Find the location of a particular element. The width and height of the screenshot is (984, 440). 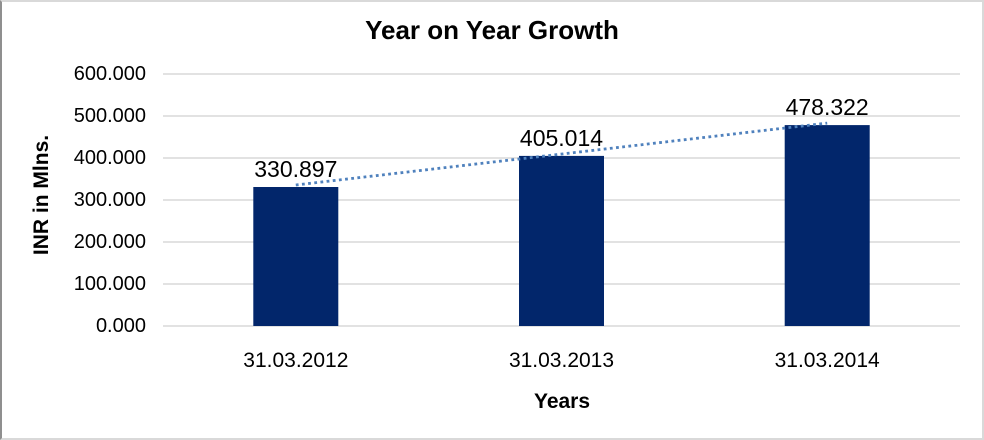

y-tick-label: 100.000 is located at coordinates (109, 284).